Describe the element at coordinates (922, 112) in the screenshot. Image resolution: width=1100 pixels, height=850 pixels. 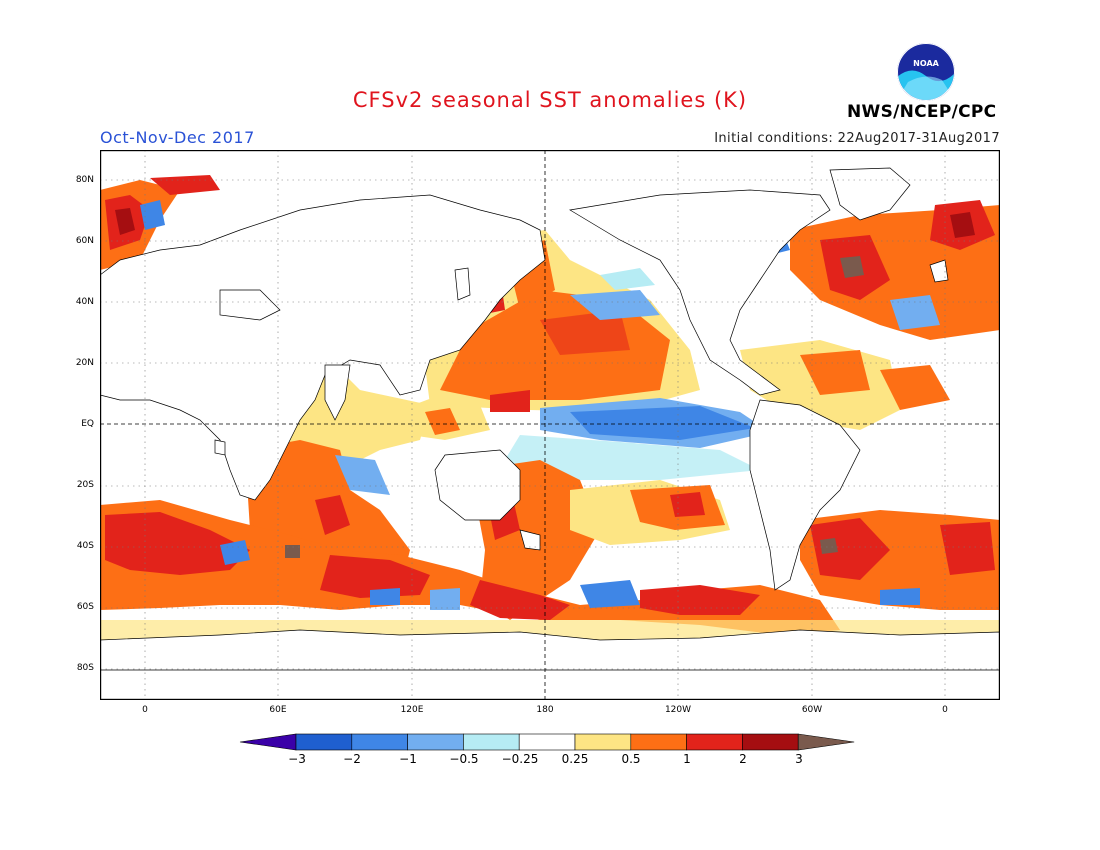
I see `agency-label: NWS/NCEP/CPC` at that location.